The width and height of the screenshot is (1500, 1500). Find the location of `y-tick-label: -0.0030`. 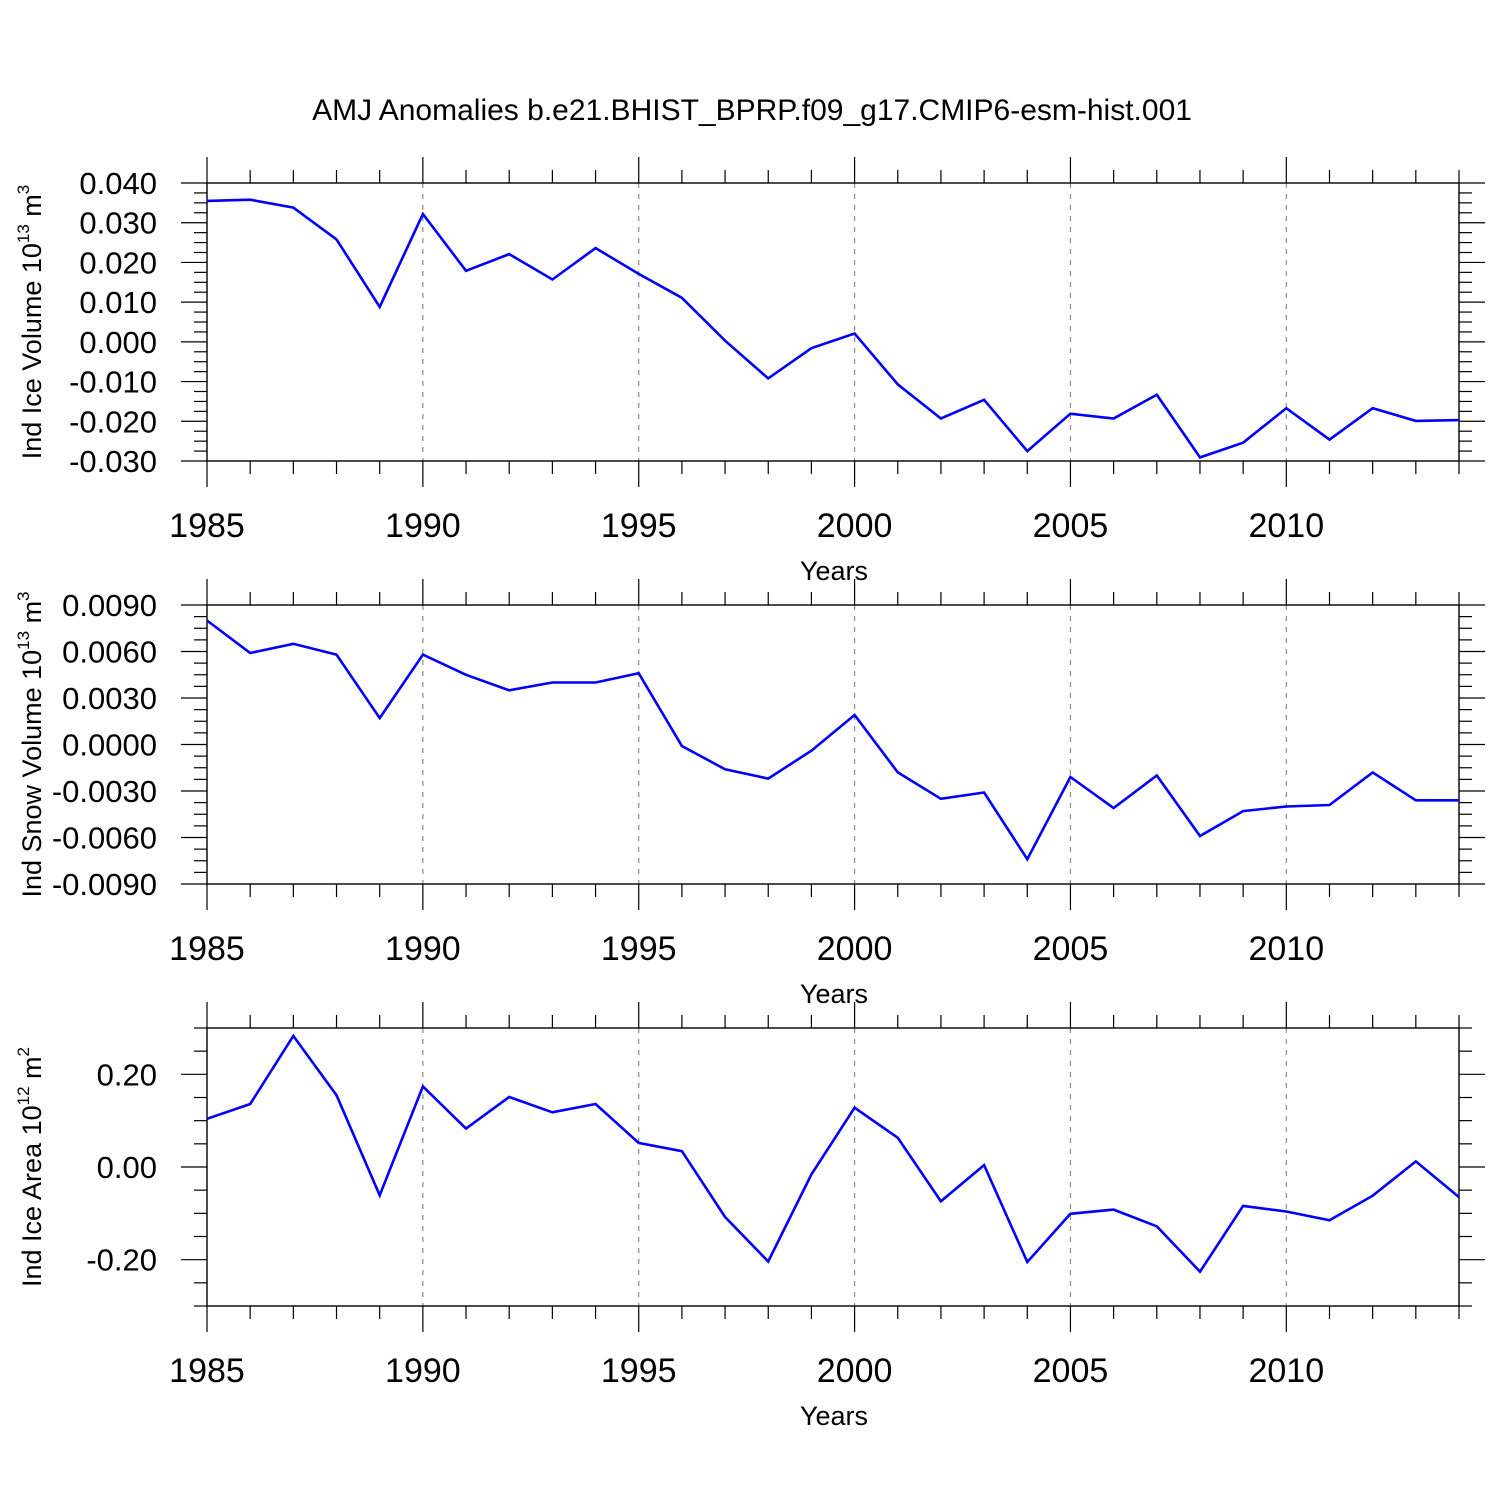

y-tick-label: -0.0030 is located at coordinates (104, 791).